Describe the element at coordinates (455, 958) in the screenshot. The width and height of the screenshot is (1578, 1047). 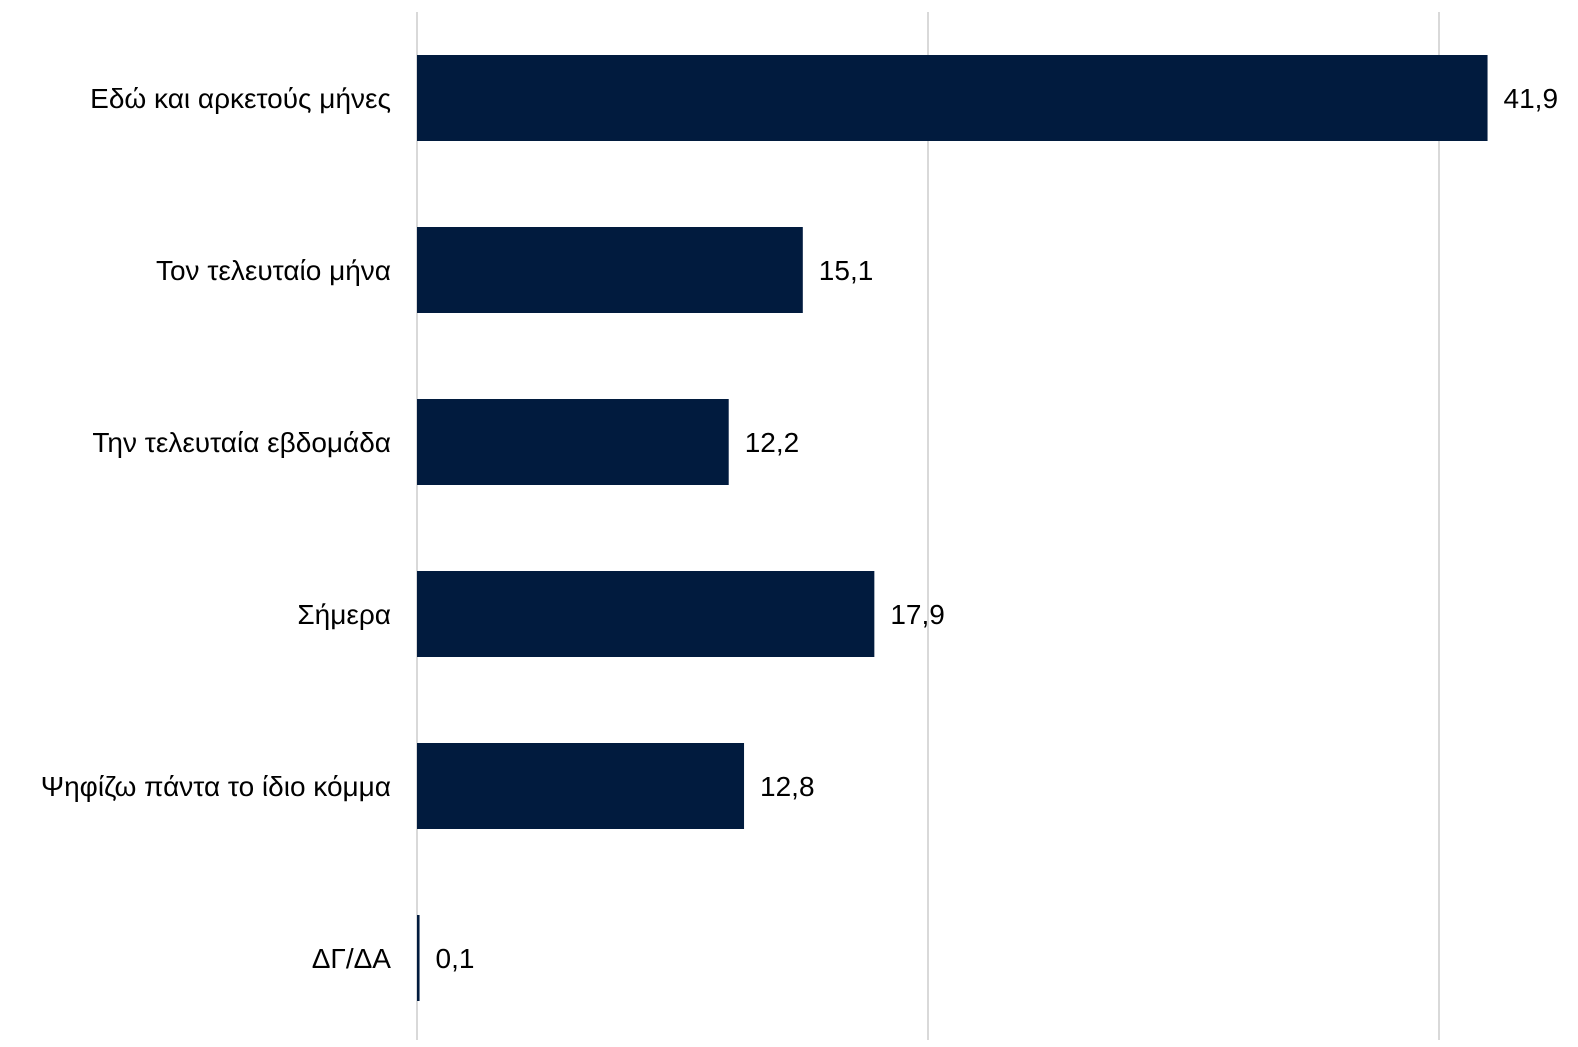
I see `value-label-5: 0,1` at that location.